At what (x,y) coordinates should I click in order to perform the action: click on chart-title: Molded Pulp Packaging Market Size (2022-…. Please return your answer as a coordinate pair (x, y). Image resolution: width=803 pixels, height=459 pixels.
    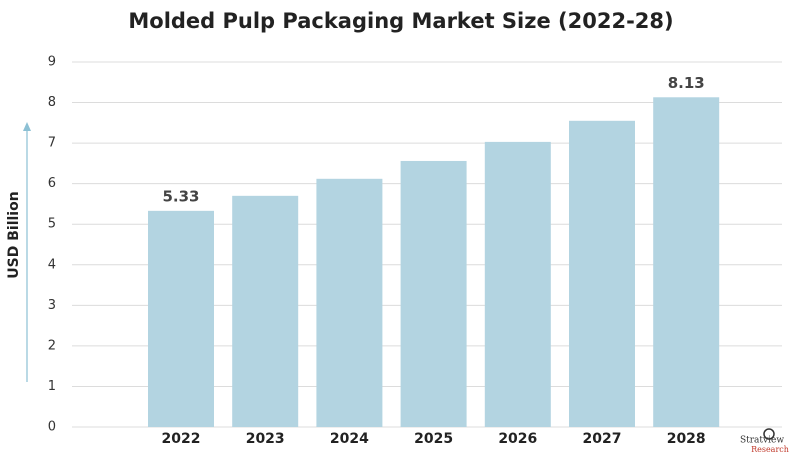
    Looking at the image, I should click on (400, 21).